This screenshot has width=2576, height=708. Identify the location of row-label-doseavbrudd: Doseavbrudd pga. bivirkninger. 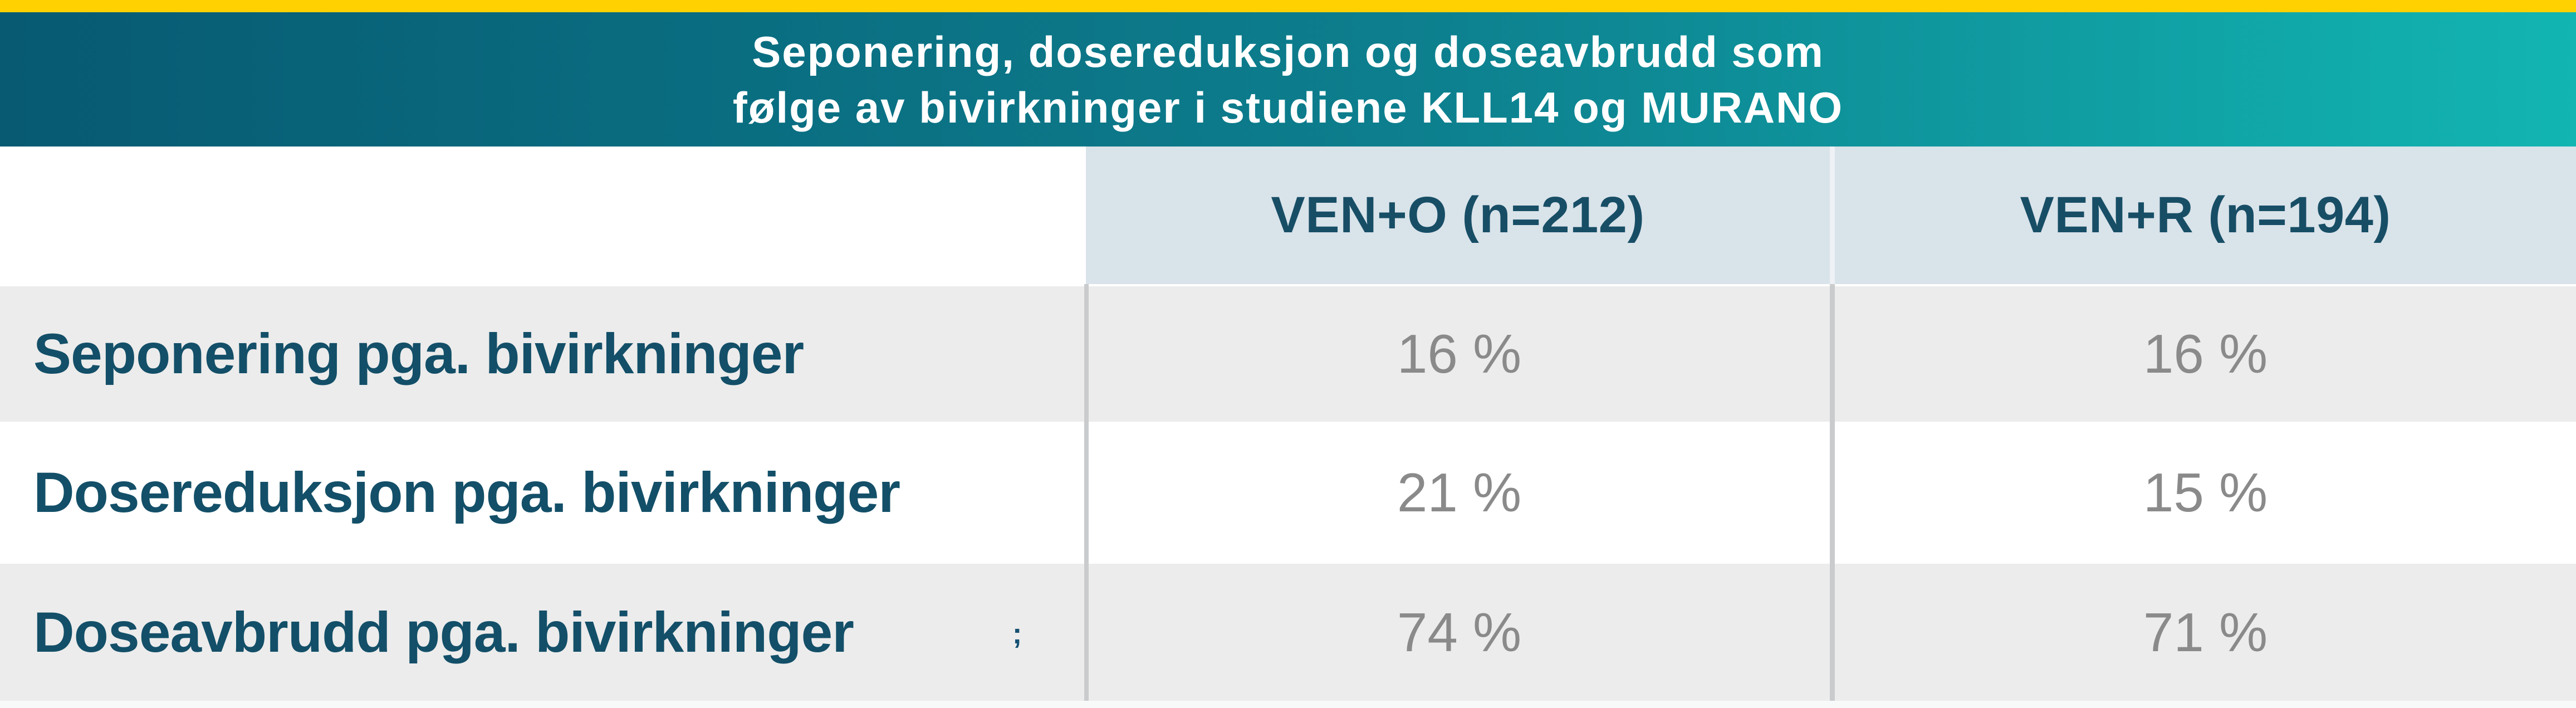
(443, 632).